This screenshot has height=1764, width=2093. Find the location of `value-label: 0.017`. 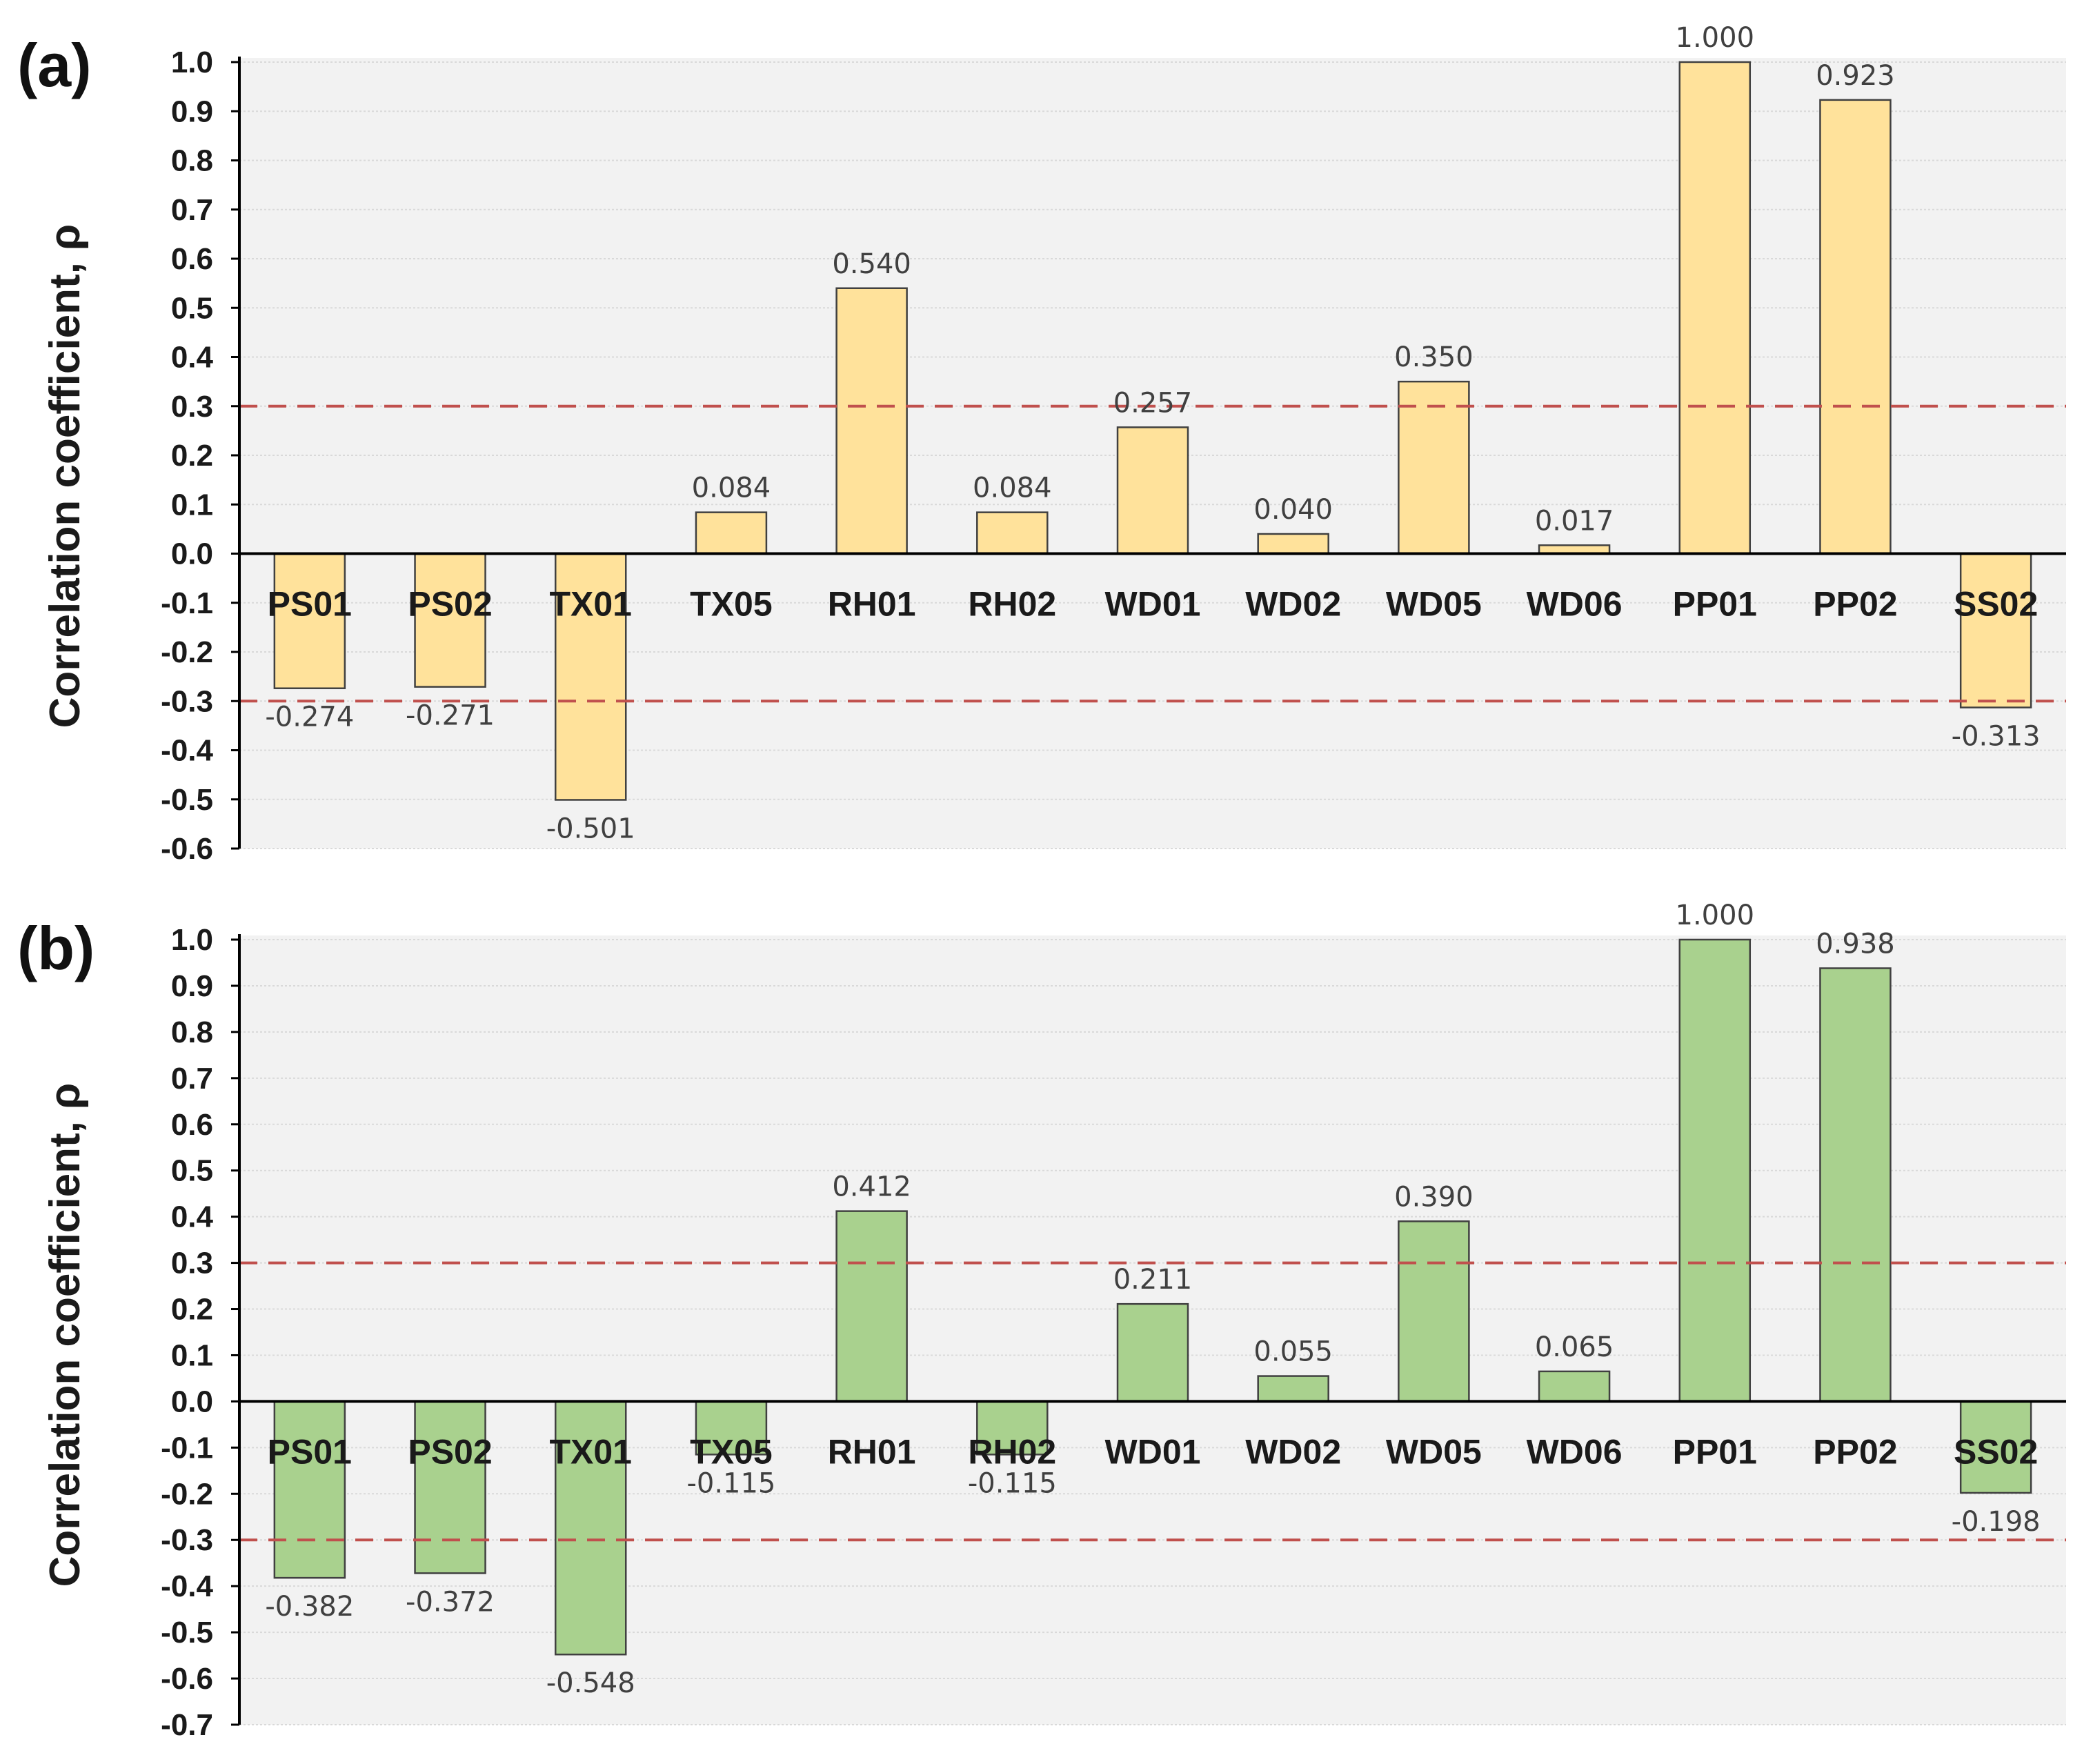

value-label: 0.017 is located at coordinates (1574, 521).